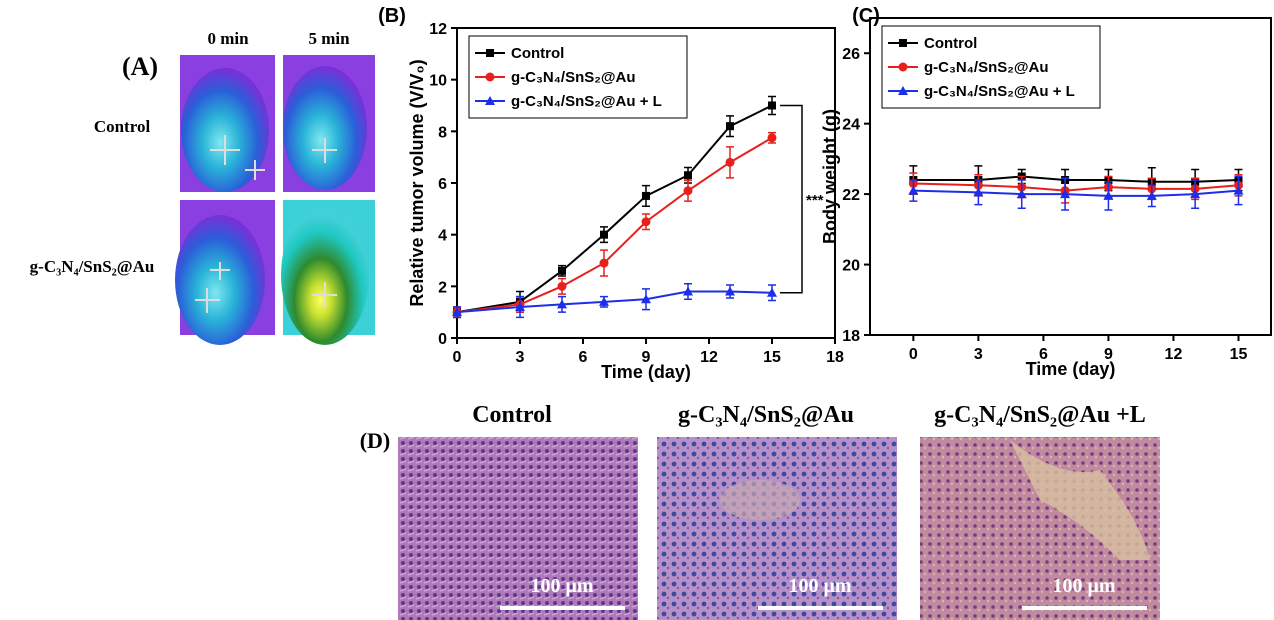 Image resolution: width=1274 pixels, height=620 pixels. What do you see at coordinates (851, 195) in the screenshot?
I see `y-tick-label: 22` at bounding box center [851, 195].